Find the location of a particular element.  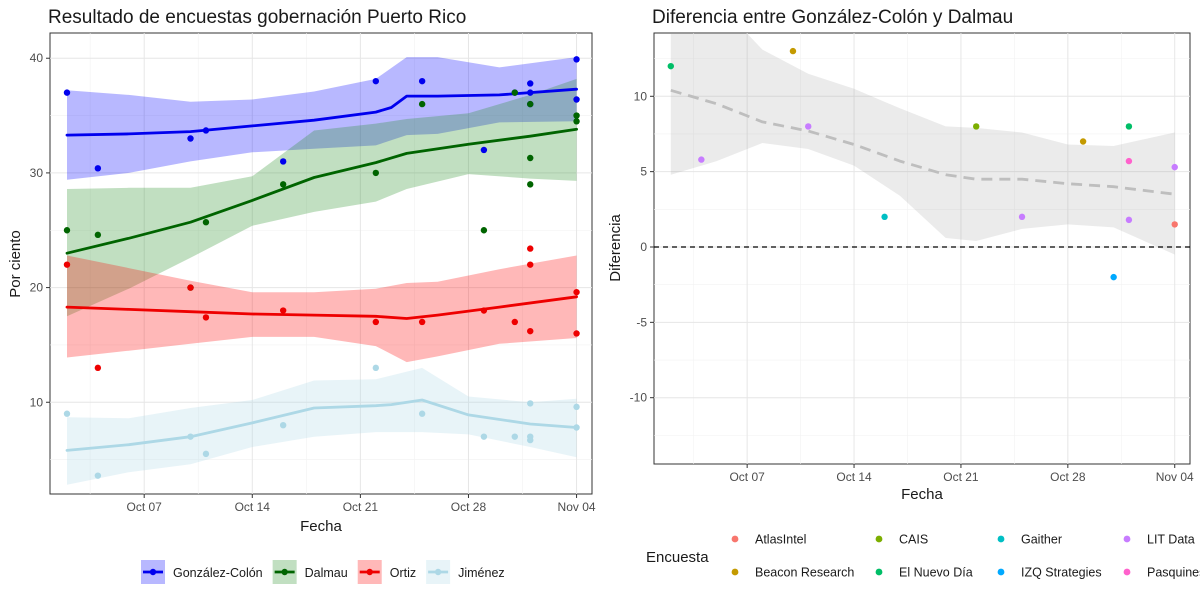

right-y-tick-label: 5 is located at coordinates (643, 172).